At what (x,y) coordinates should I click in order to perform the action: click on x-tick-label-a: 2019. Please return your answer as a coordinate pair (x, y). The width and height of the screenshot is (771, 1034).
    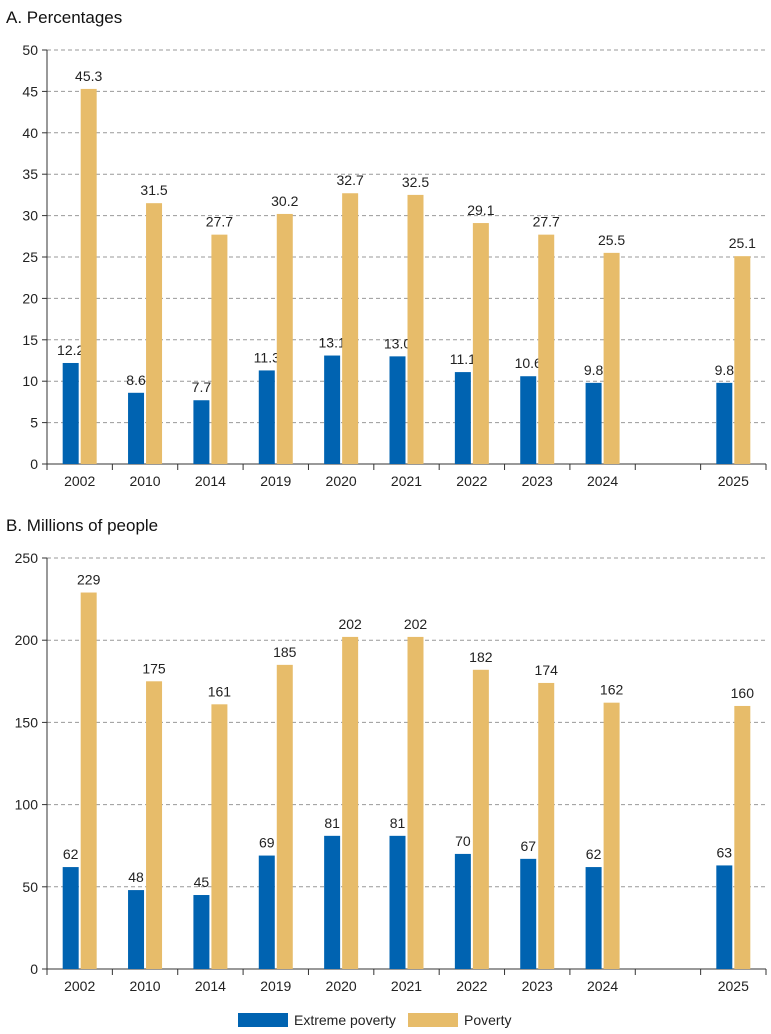
    Looking at the image, I should click on (275, 481).